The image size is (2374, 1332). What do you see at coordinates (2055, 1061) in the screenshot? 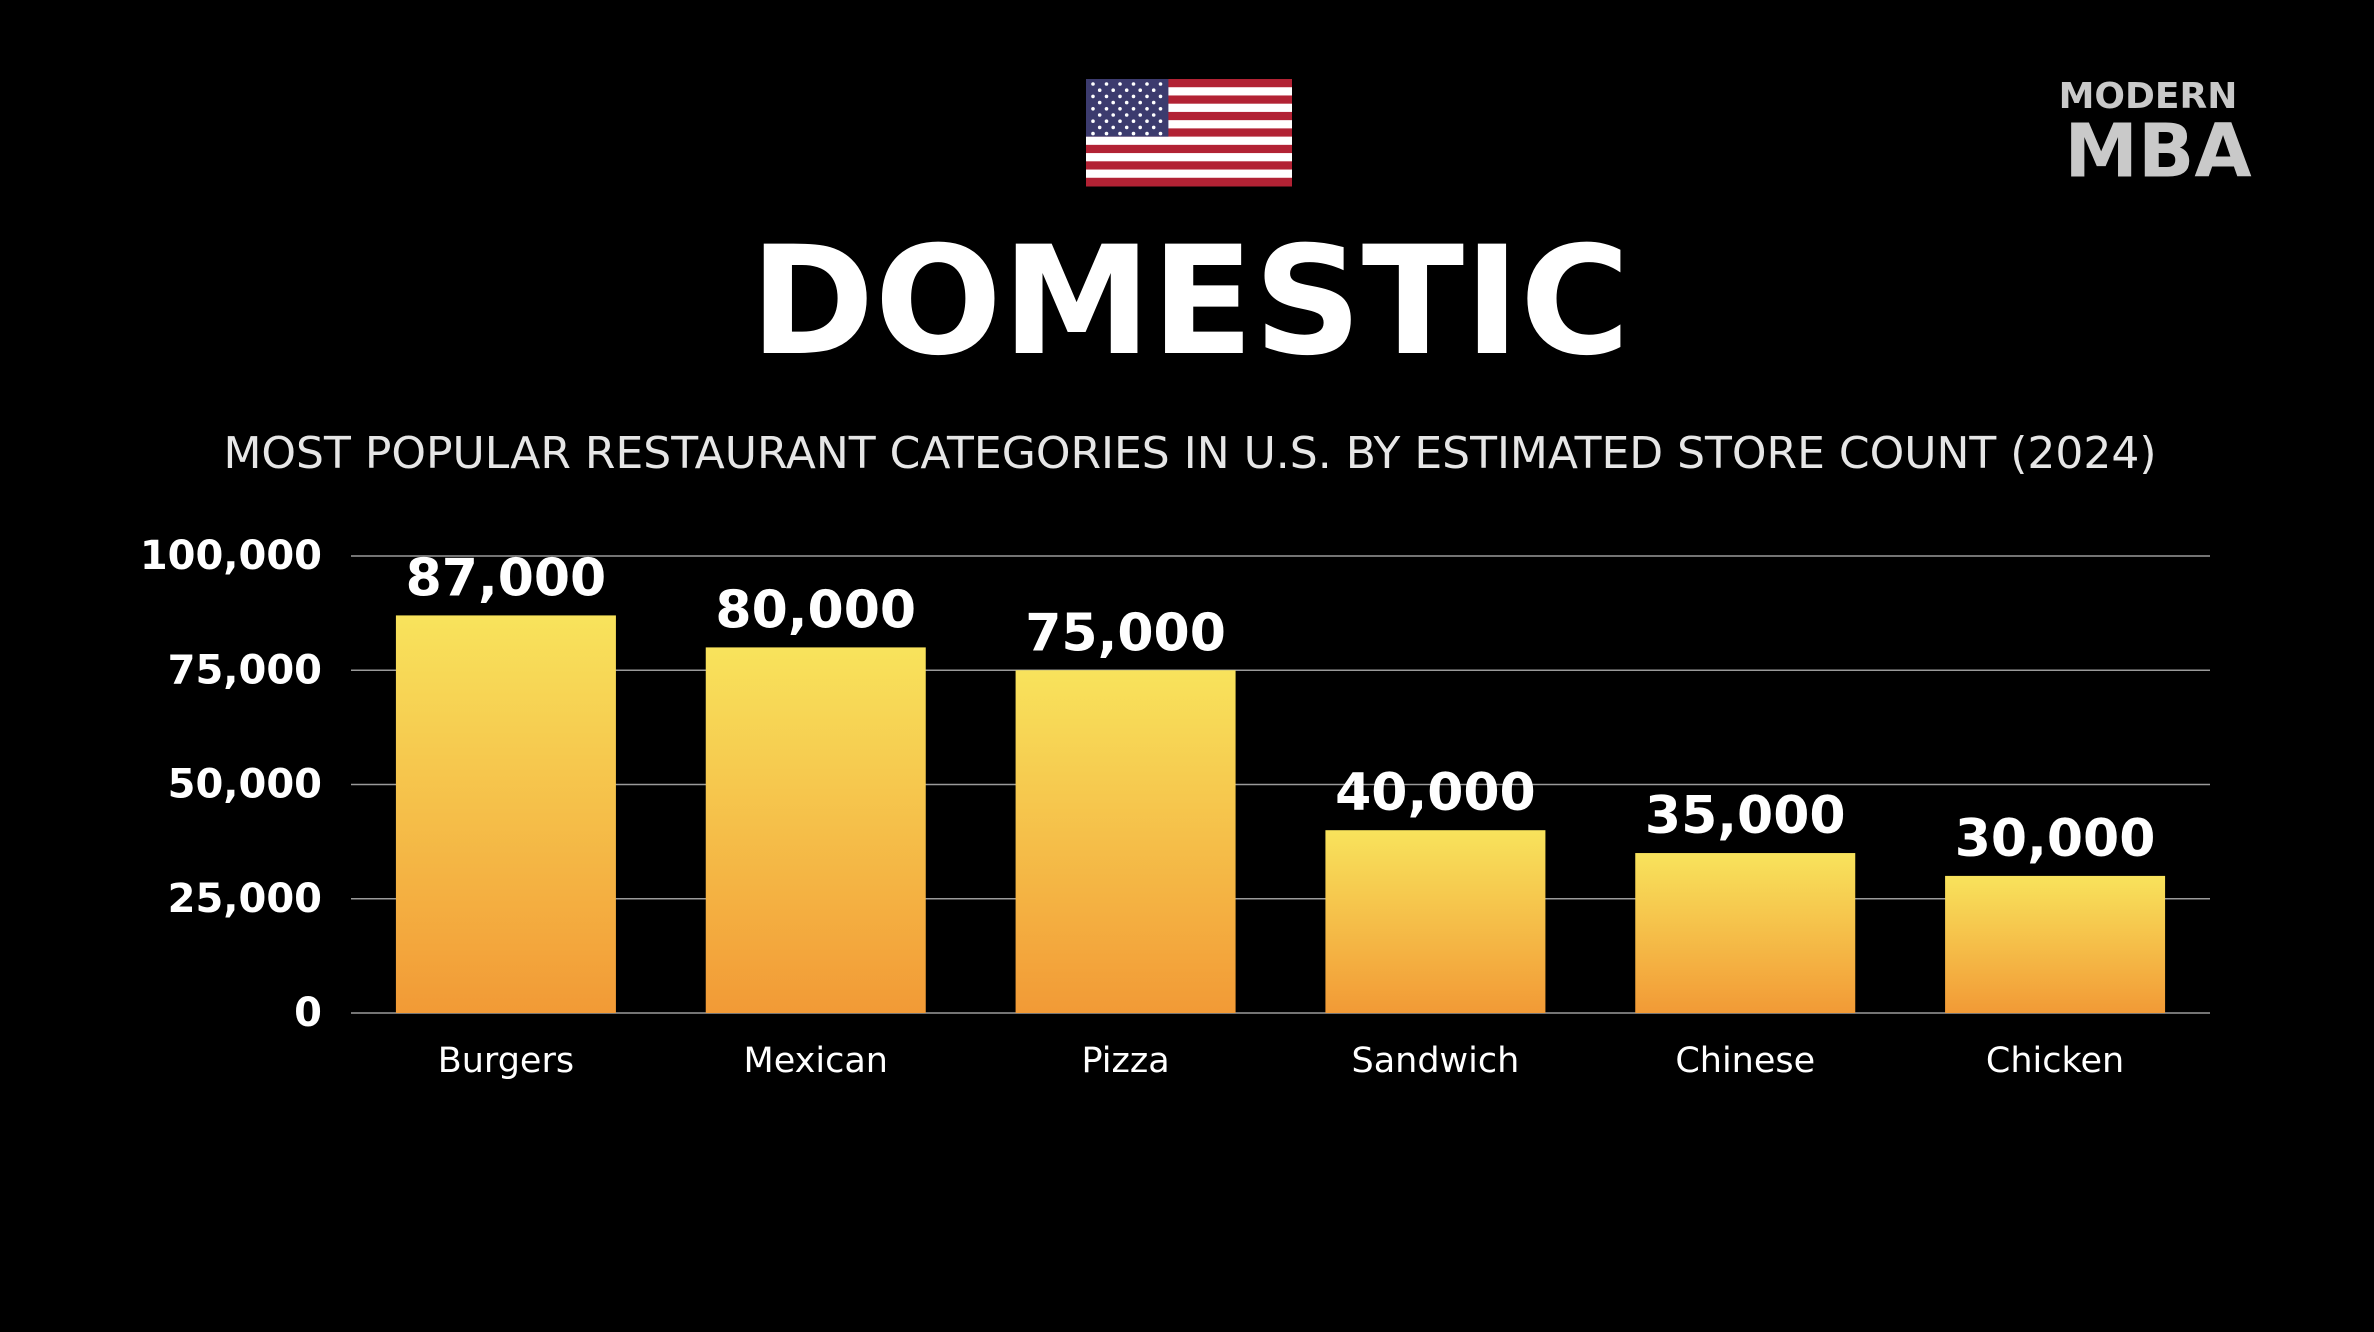
I see `x-tick-label: Chicken` at bounding box center [2055, 1061].